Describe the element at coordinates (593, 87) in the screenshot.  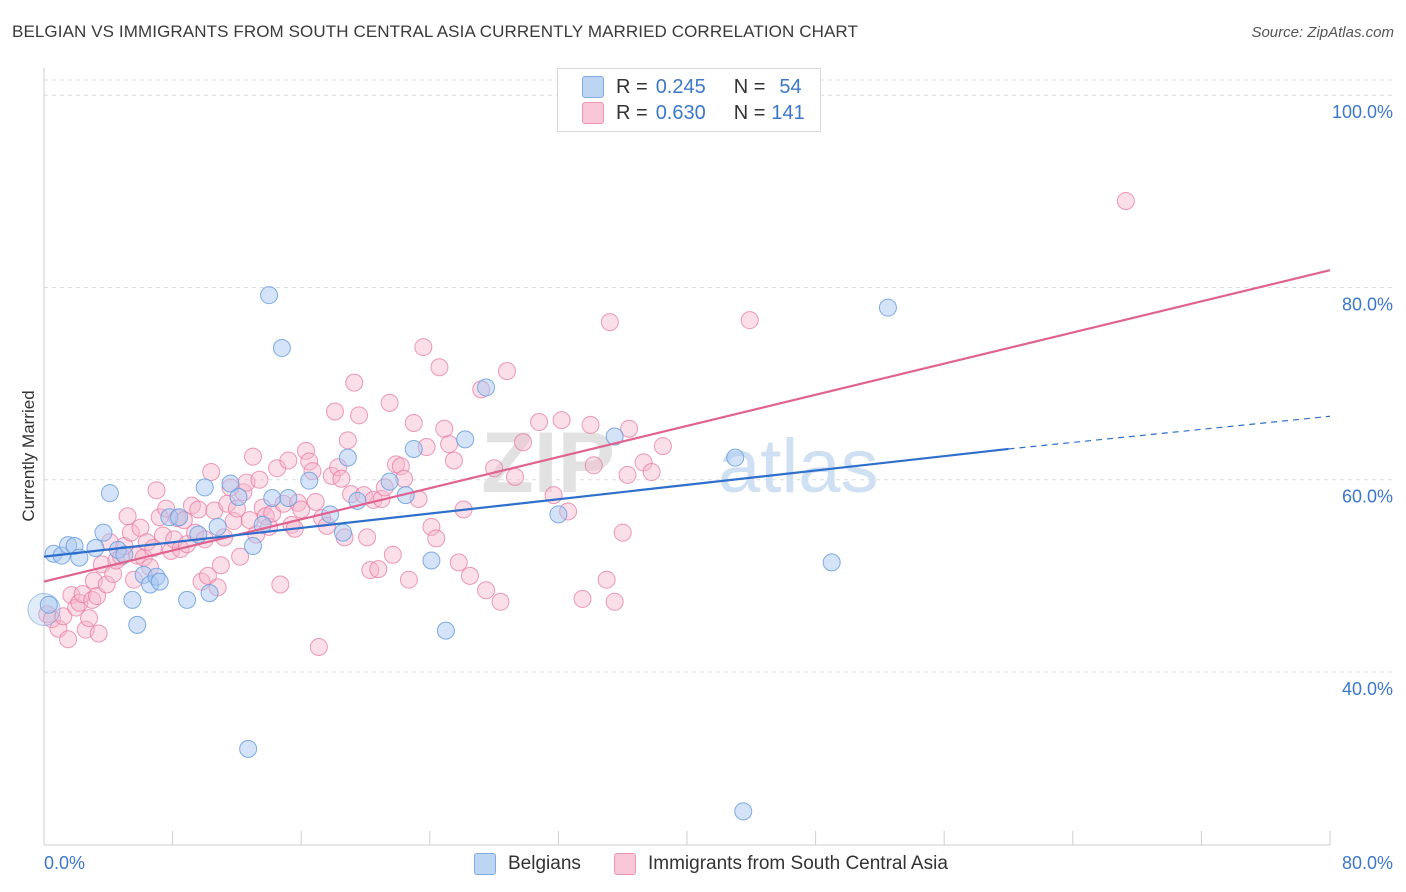
I see `legend-swatch-belgians` at that location.